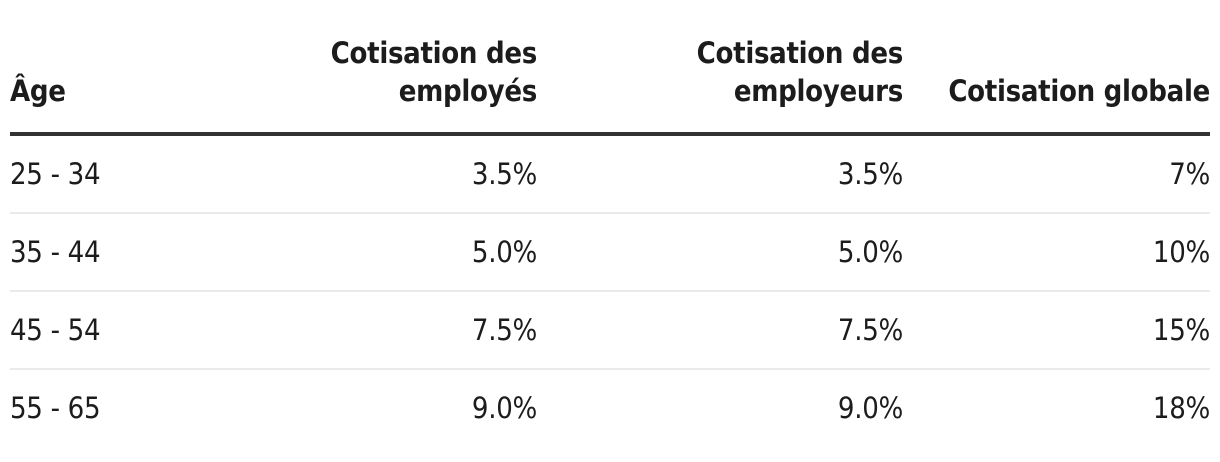 Image resolution: width=1220 pixels, height=462 pixels. Describe the element at coordinates (120, 68) in the screenshot. I see `column-header-age: Âge` at that location.